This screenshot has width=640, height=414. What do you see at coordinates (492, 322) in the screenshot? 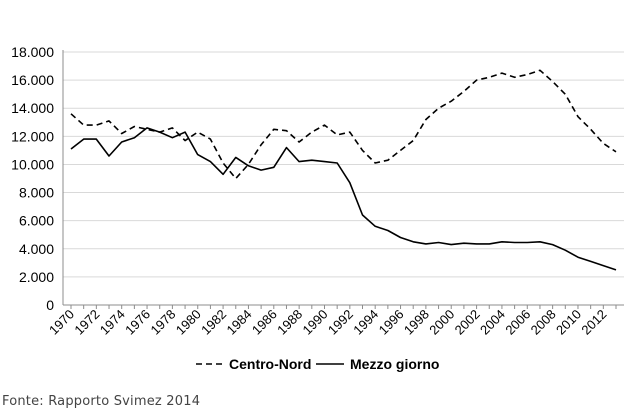
I see `x-tick-label: 2004` at bounding box center [492, 322].